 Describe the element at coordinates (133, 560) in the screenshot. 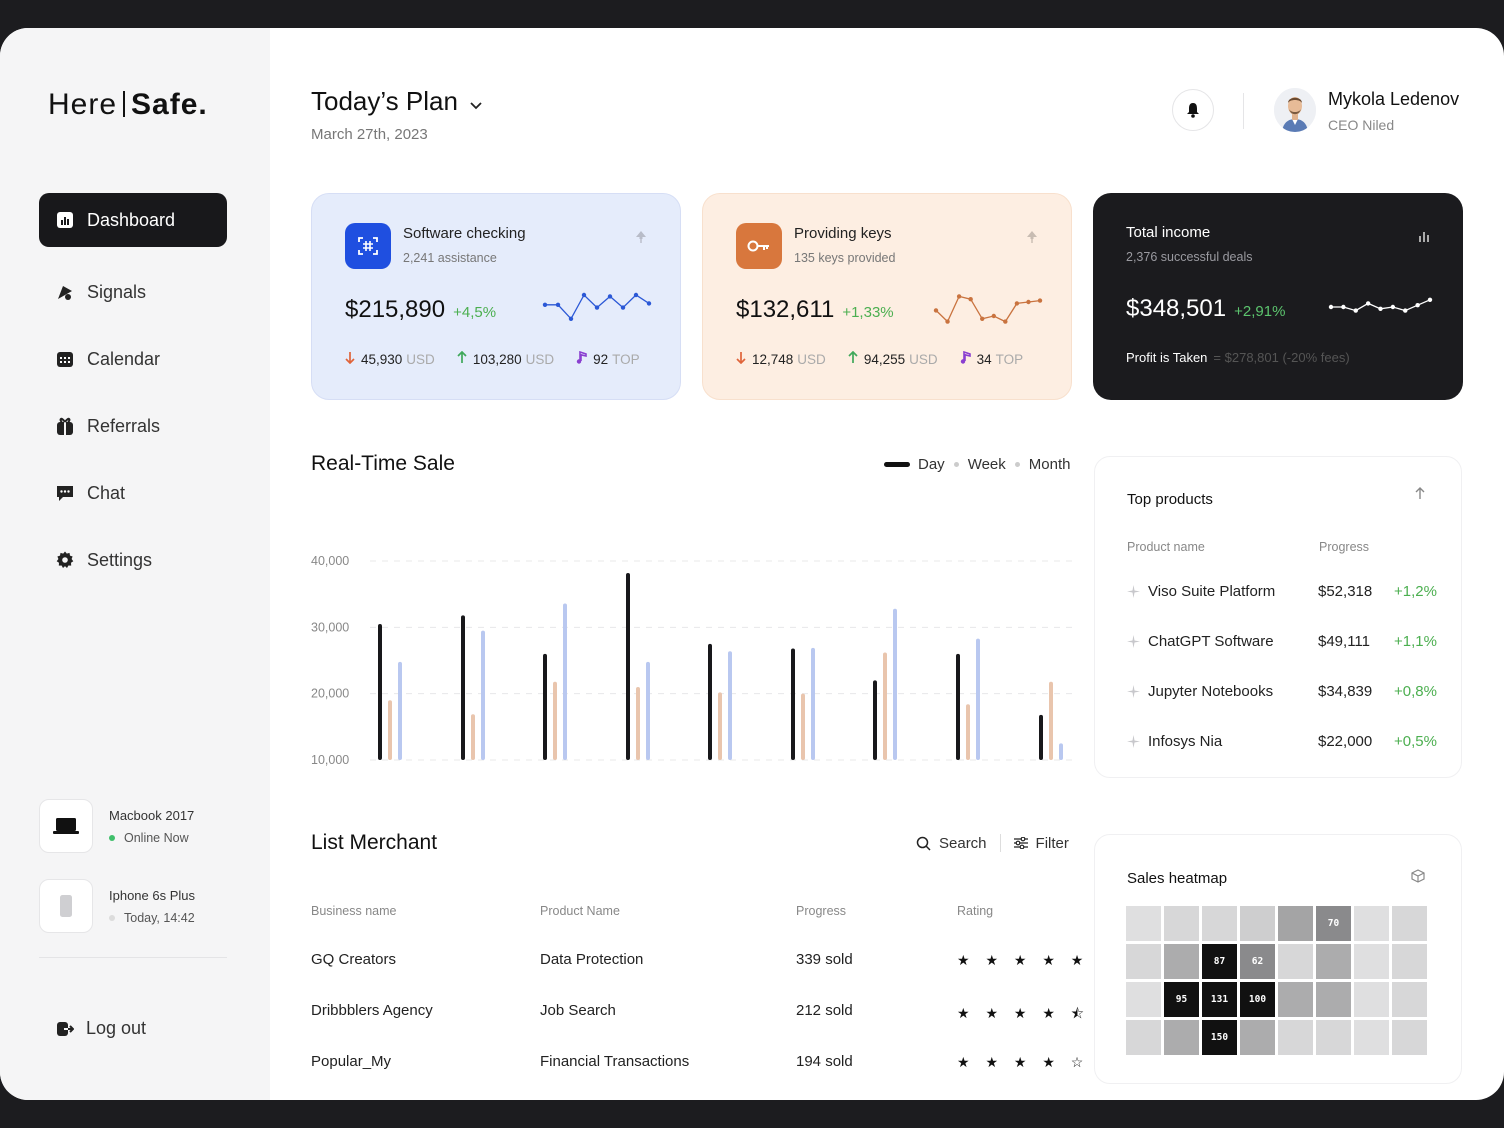

I see `sidebar-item-settings: Settings` at that location.